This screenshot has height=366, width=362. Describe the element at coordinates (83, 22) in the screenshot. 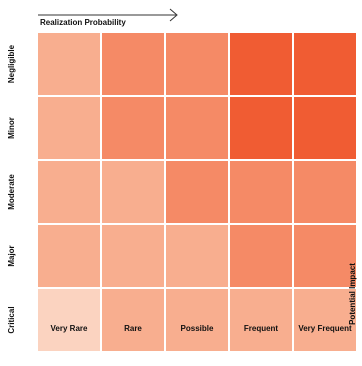

I see `x-axis-title: Realization Probability` at that location.